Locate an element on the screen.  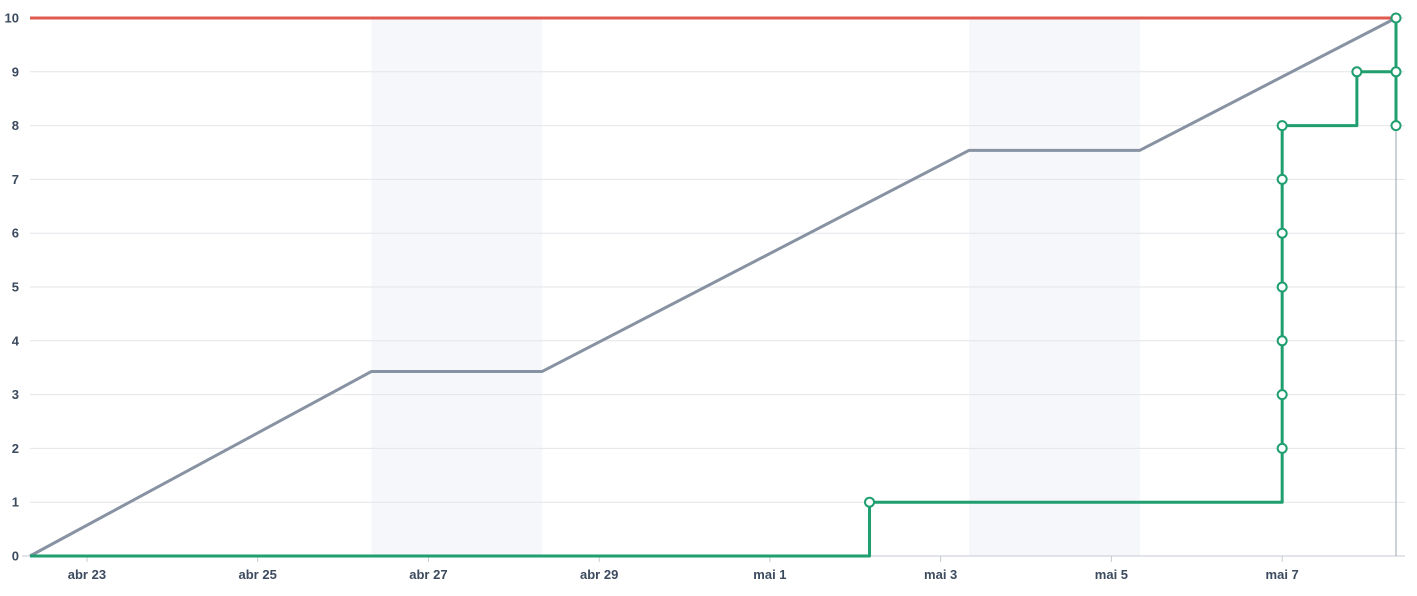
x-tick-label: mai 3 is located at coordinates (940, 574).